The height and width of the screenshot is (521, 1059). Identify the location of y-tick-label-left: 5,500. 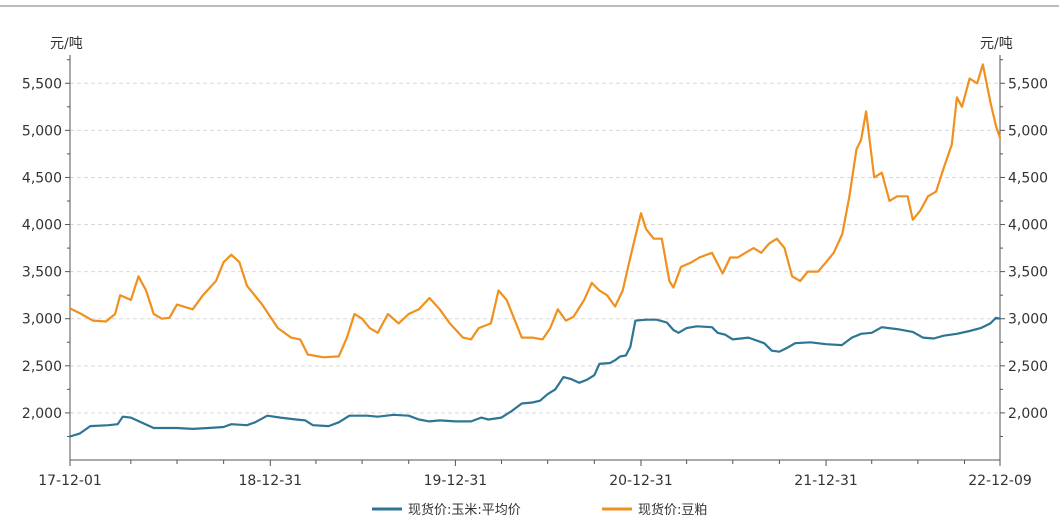
(42, 84).